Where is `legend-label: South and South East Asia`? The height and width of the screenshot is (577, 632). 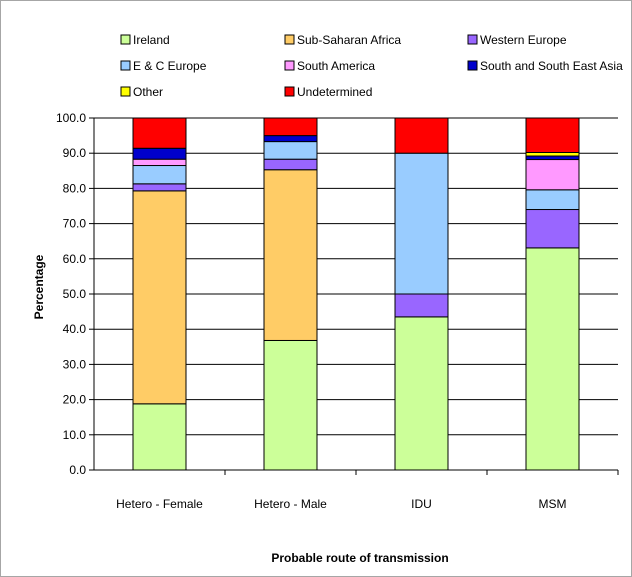
legend-label: South and South East Asia is located at coordinates (551, 66).